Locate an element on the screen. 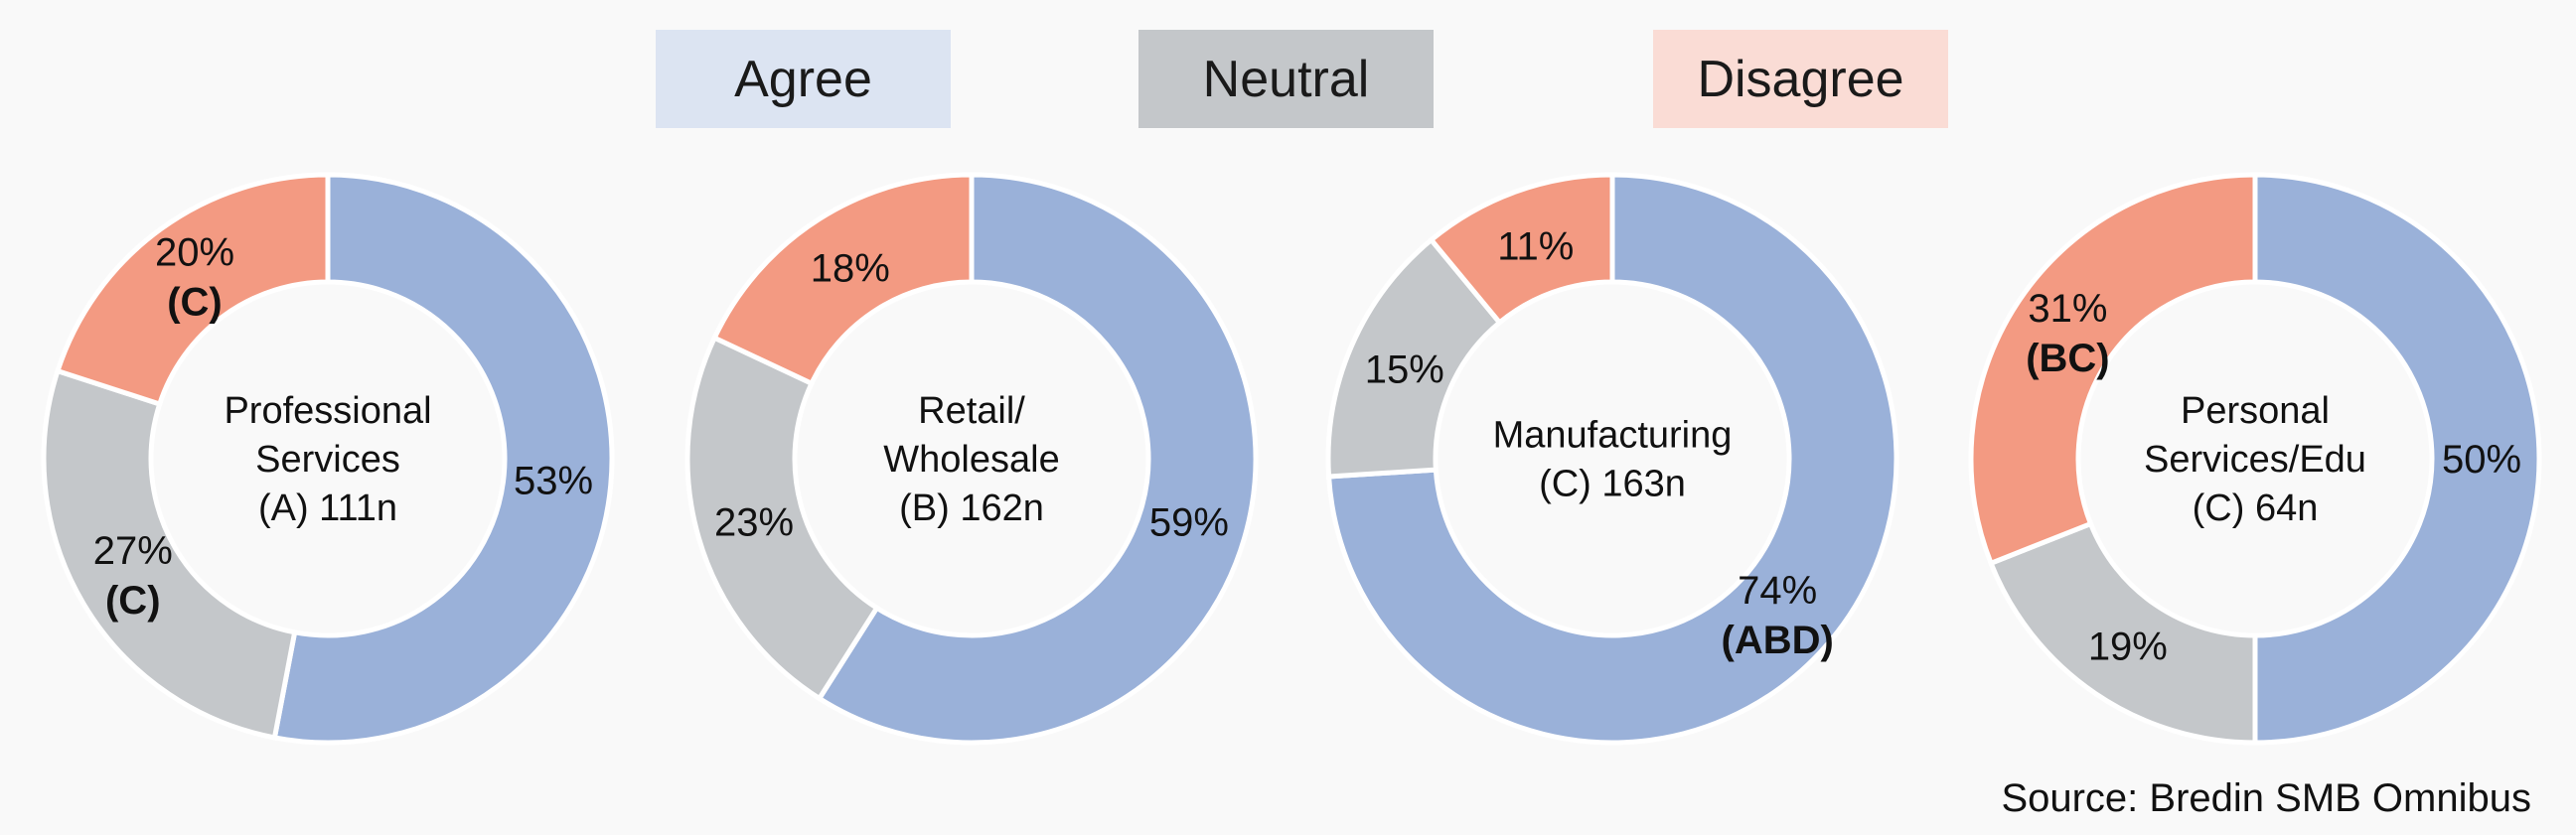 The image size is (2576, 835). legend-disagree-label: Disagree is located at coordinates (1801, 79).